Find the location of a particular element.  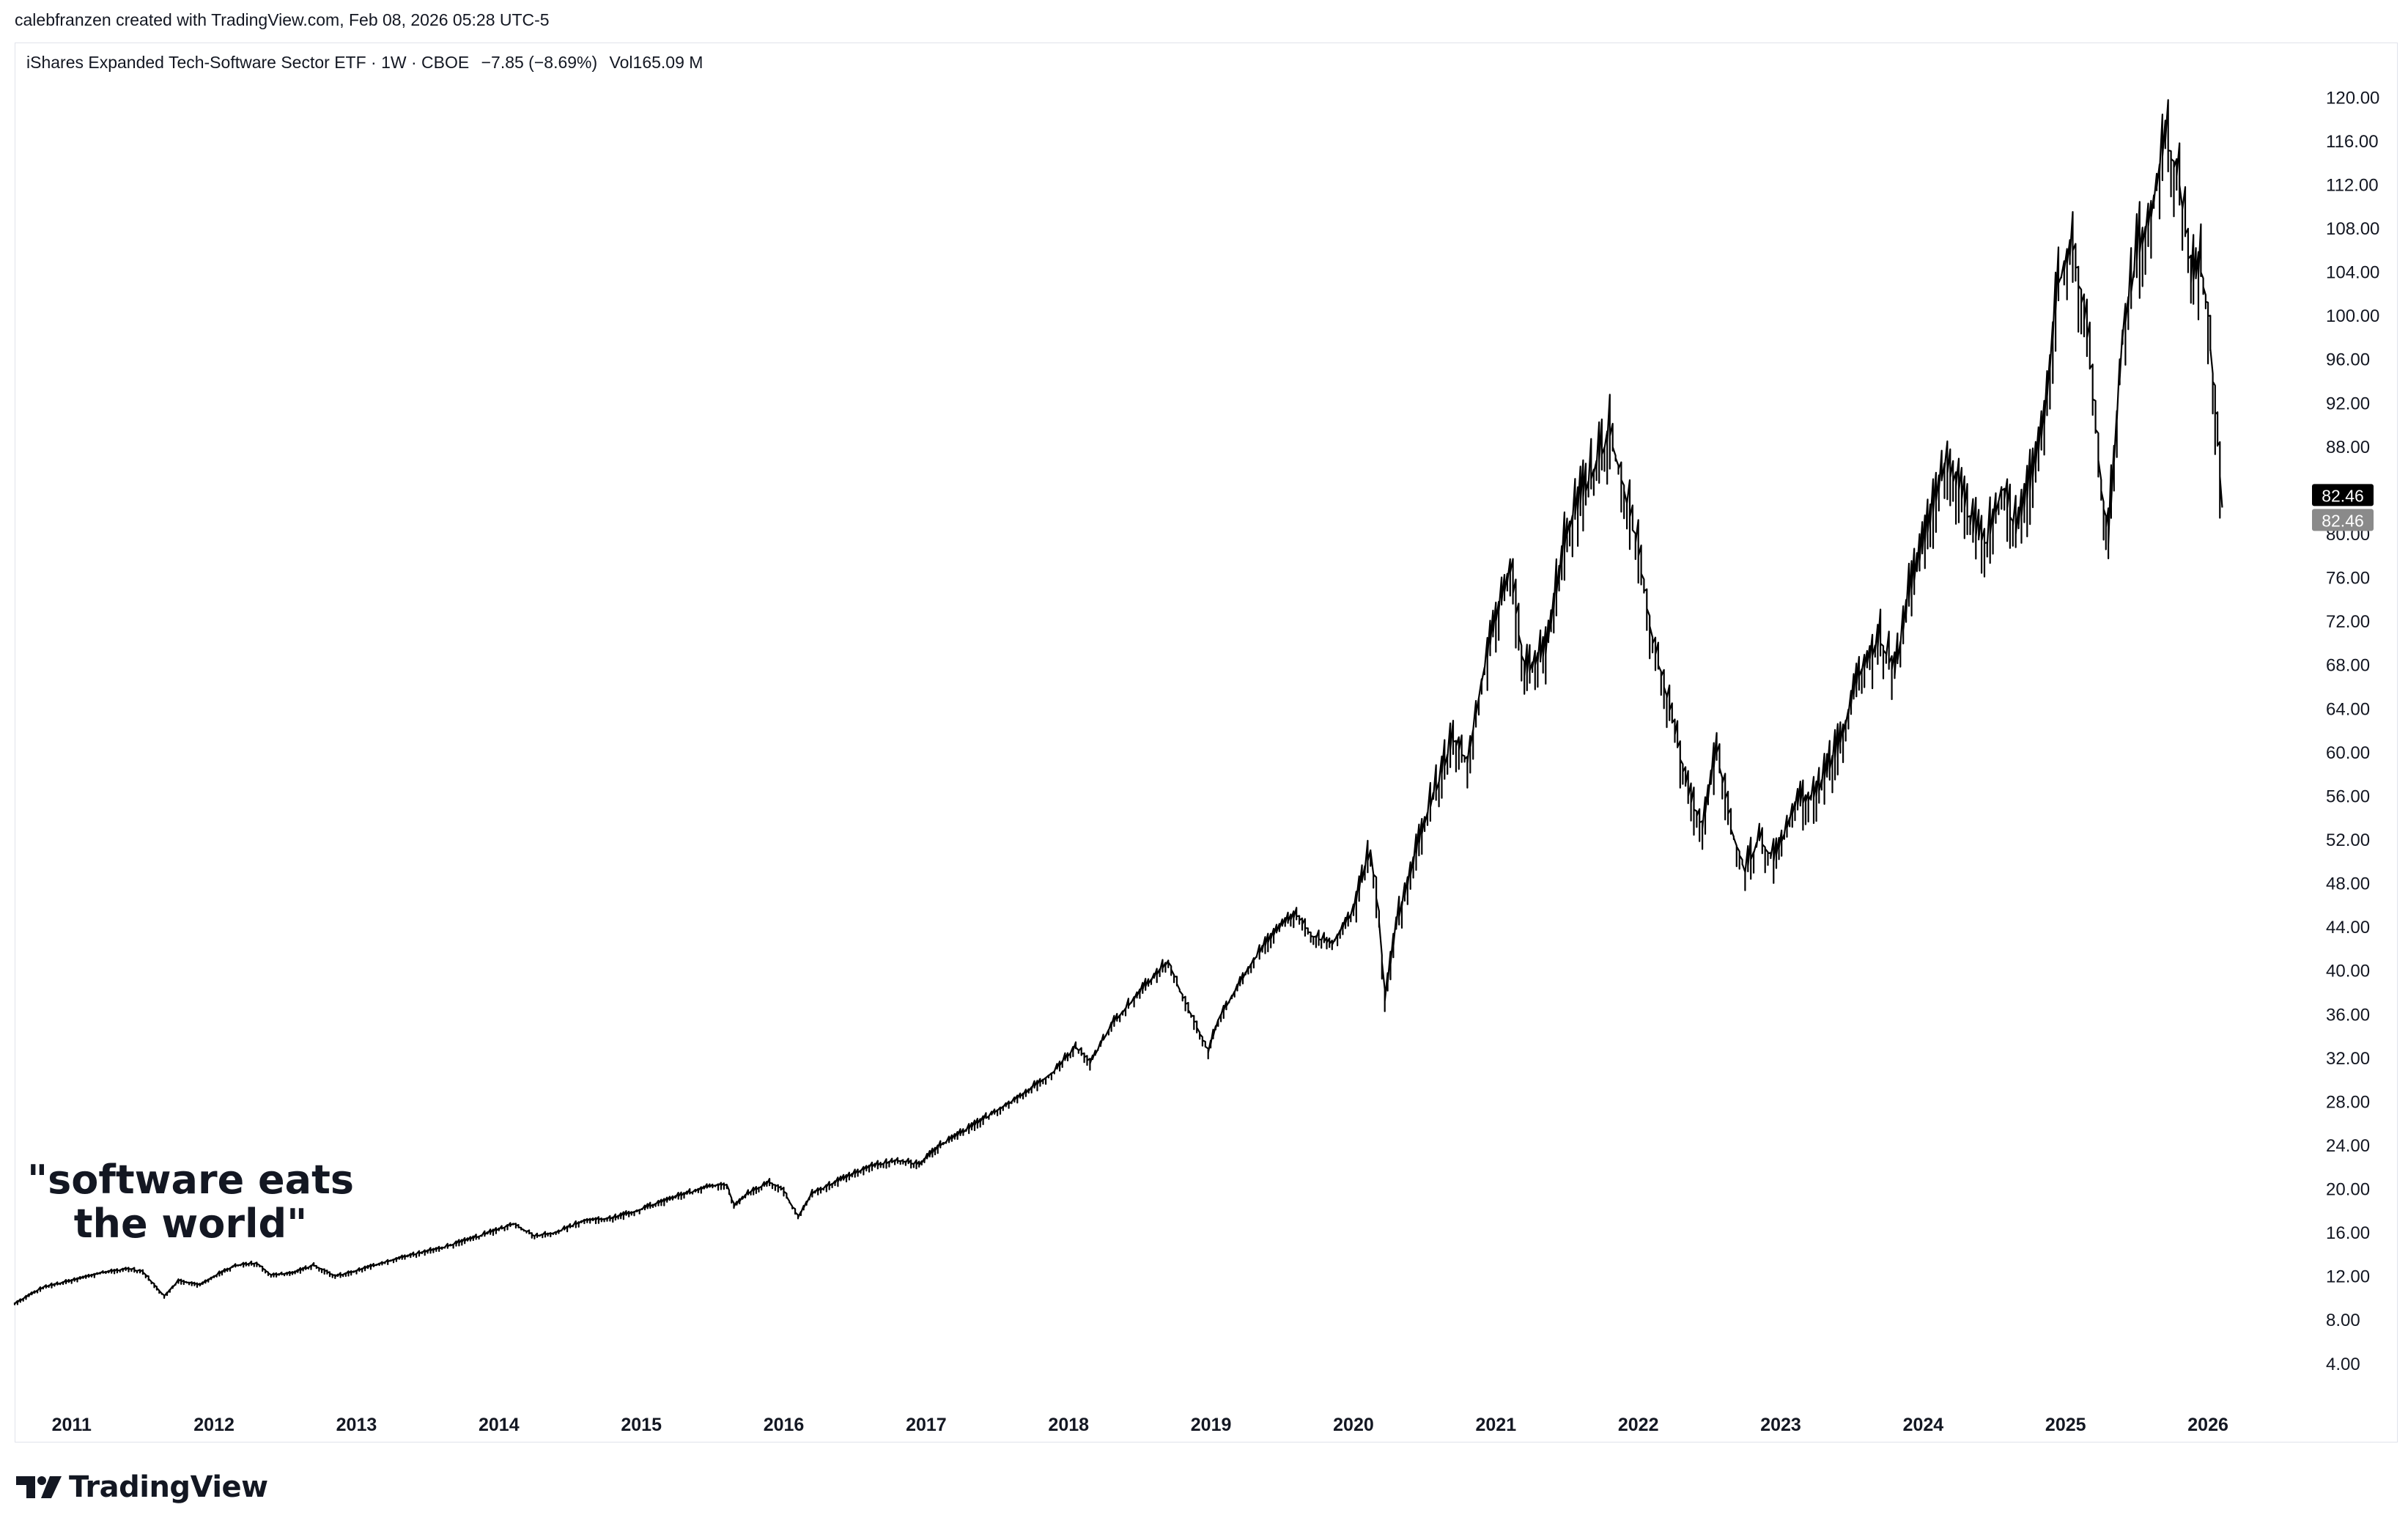

tradingview-logo-icon is located at coordinates (39, 1487).